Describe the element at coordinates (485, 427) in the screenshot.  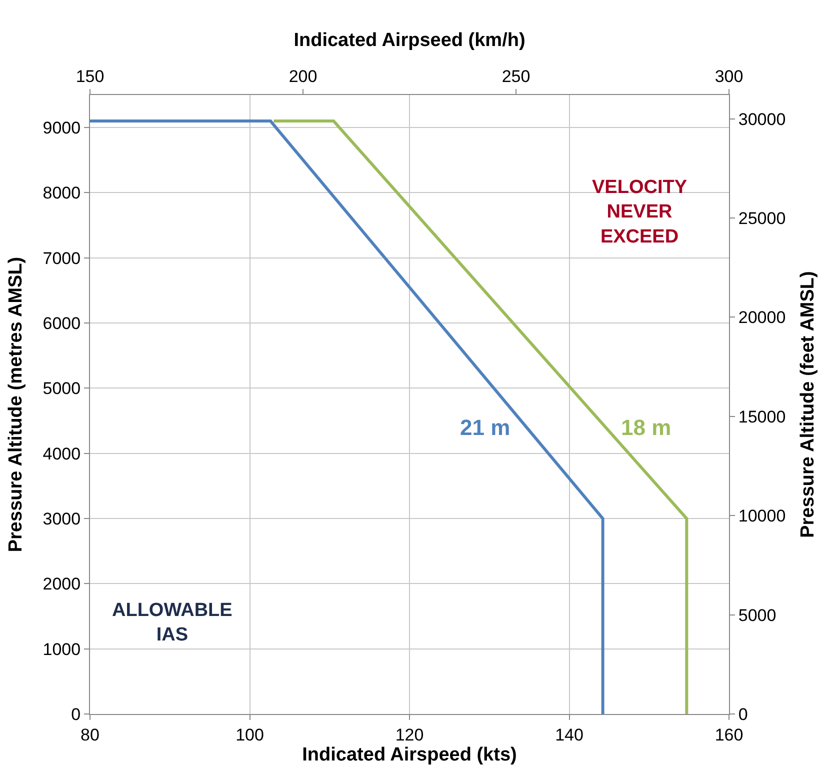
I see `series-label: 21 m` at that location.